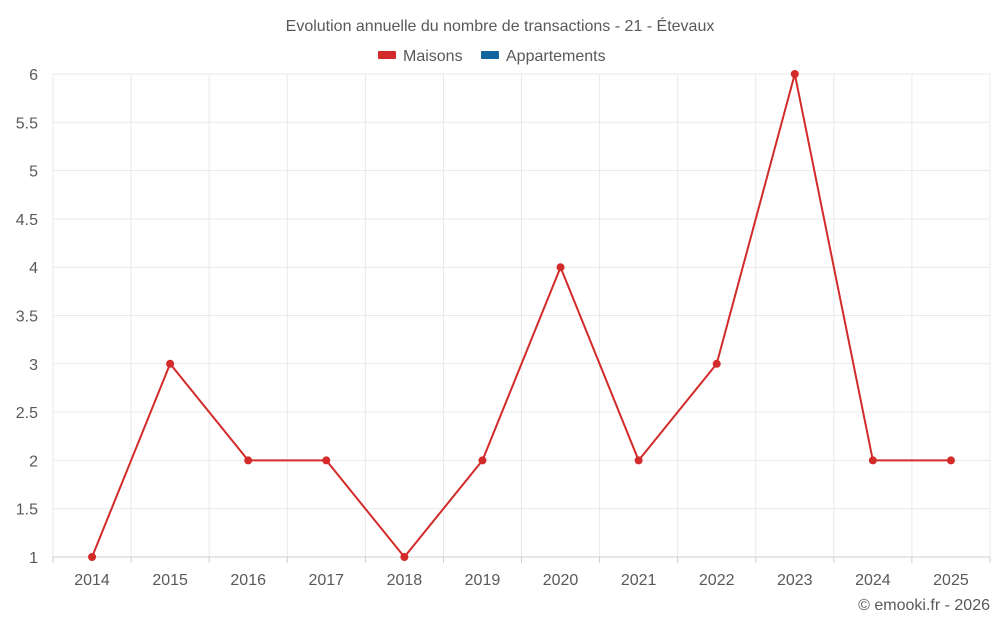 This screenshot has width=1000, height=625. I want to click on credit-text: © emooki.fr - 2026, so click(924, 605).